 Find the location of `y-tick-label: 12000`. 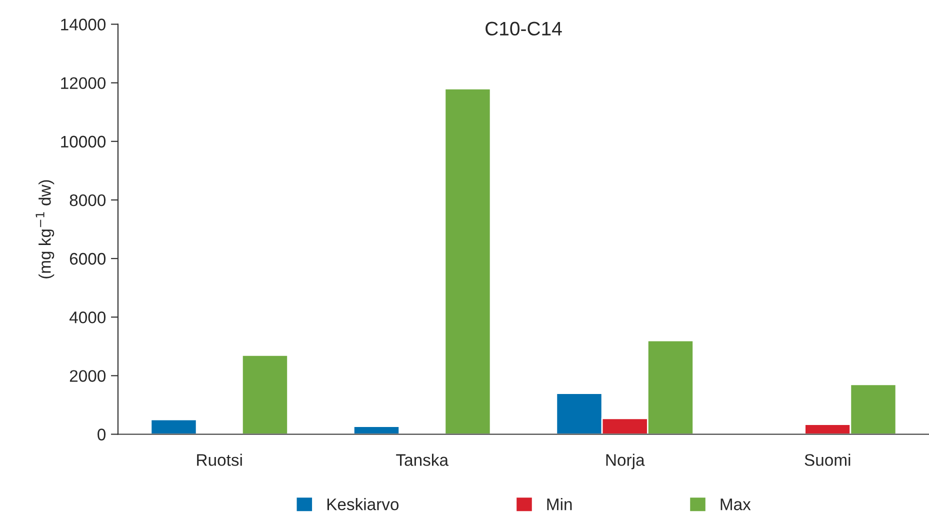

y-tick-label: 12000 is located at coordinates (83, 83).